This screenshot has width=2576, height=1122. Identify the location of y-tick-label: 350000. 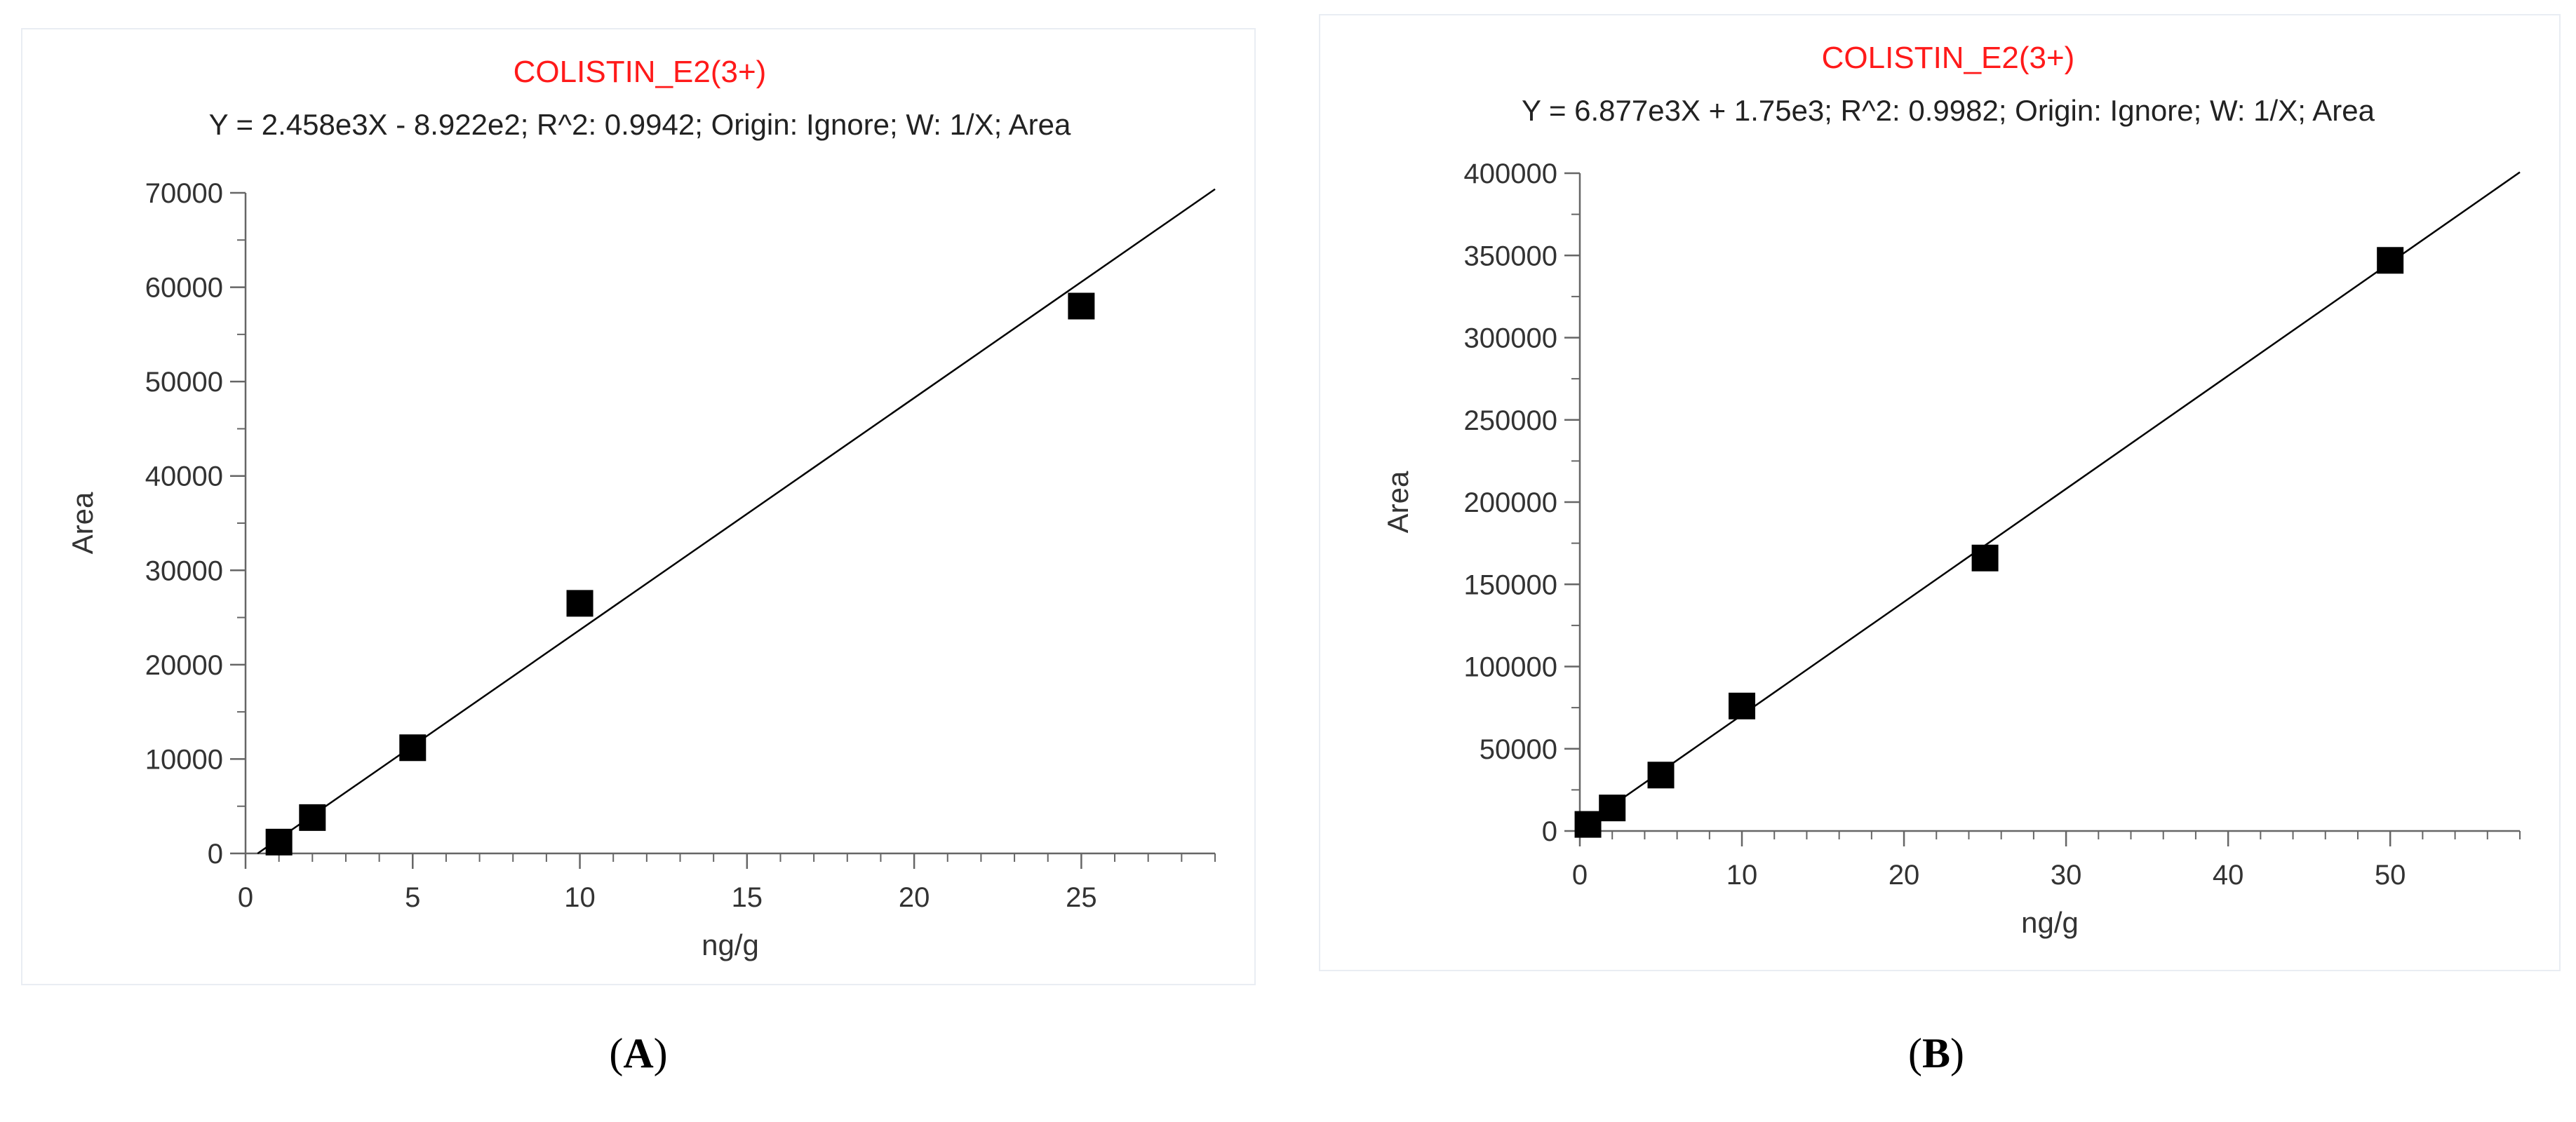
(1511, 256).